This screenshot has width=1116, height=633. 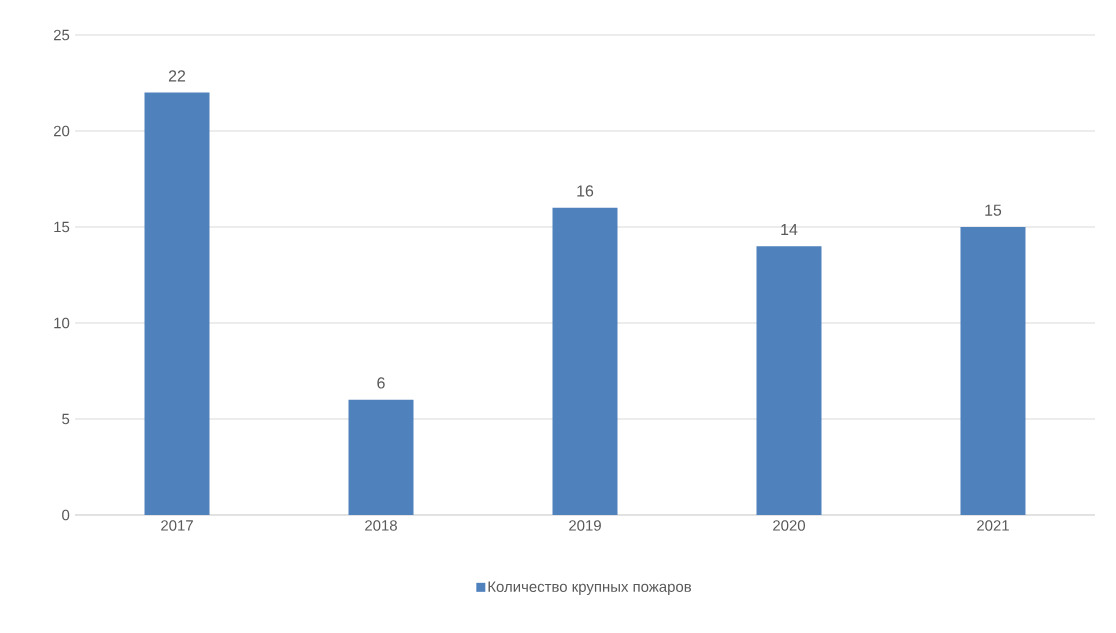 What do you see at coordinates (789, 230) in the screenshot?
I see `data-label: 14` at bounding box center [789, 230].